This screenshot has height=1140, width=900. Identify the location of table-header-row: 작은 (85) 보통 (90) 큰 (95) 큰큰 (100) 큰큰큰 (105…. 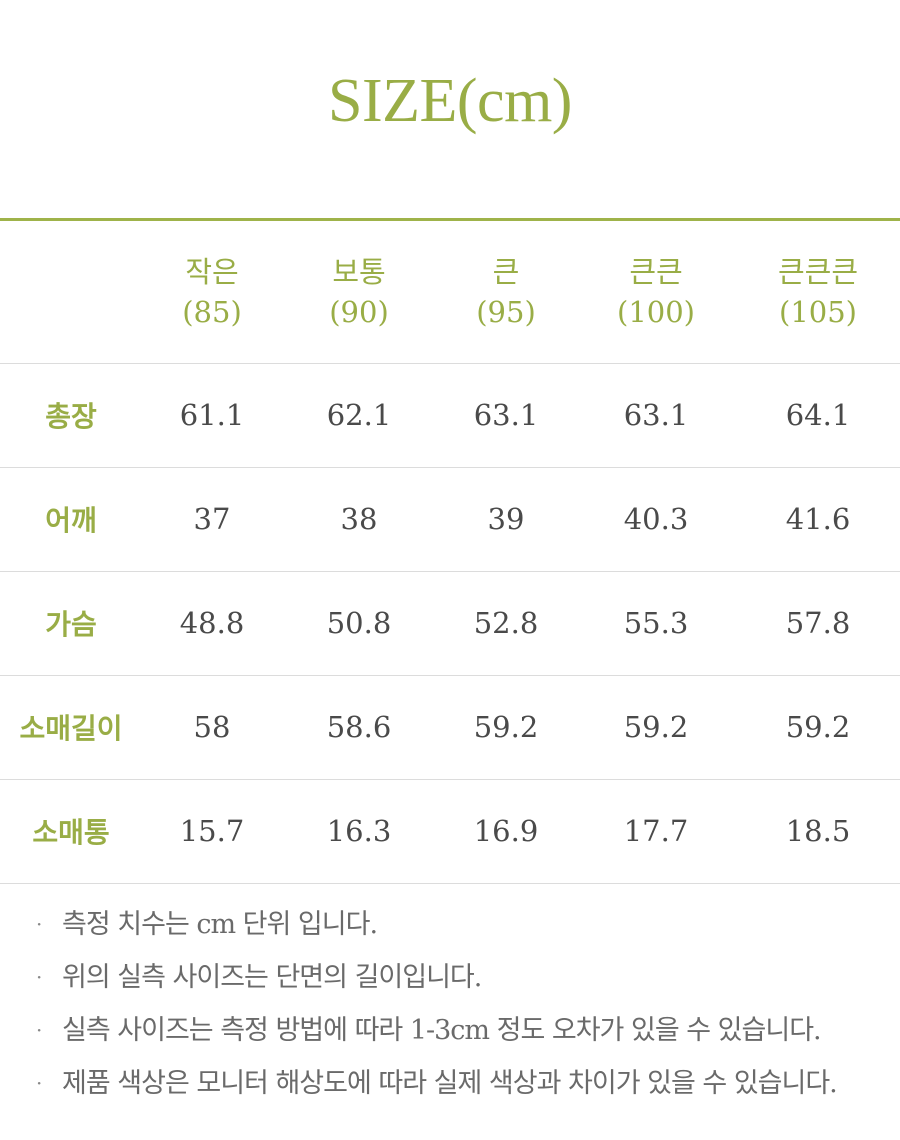
(450, 292).